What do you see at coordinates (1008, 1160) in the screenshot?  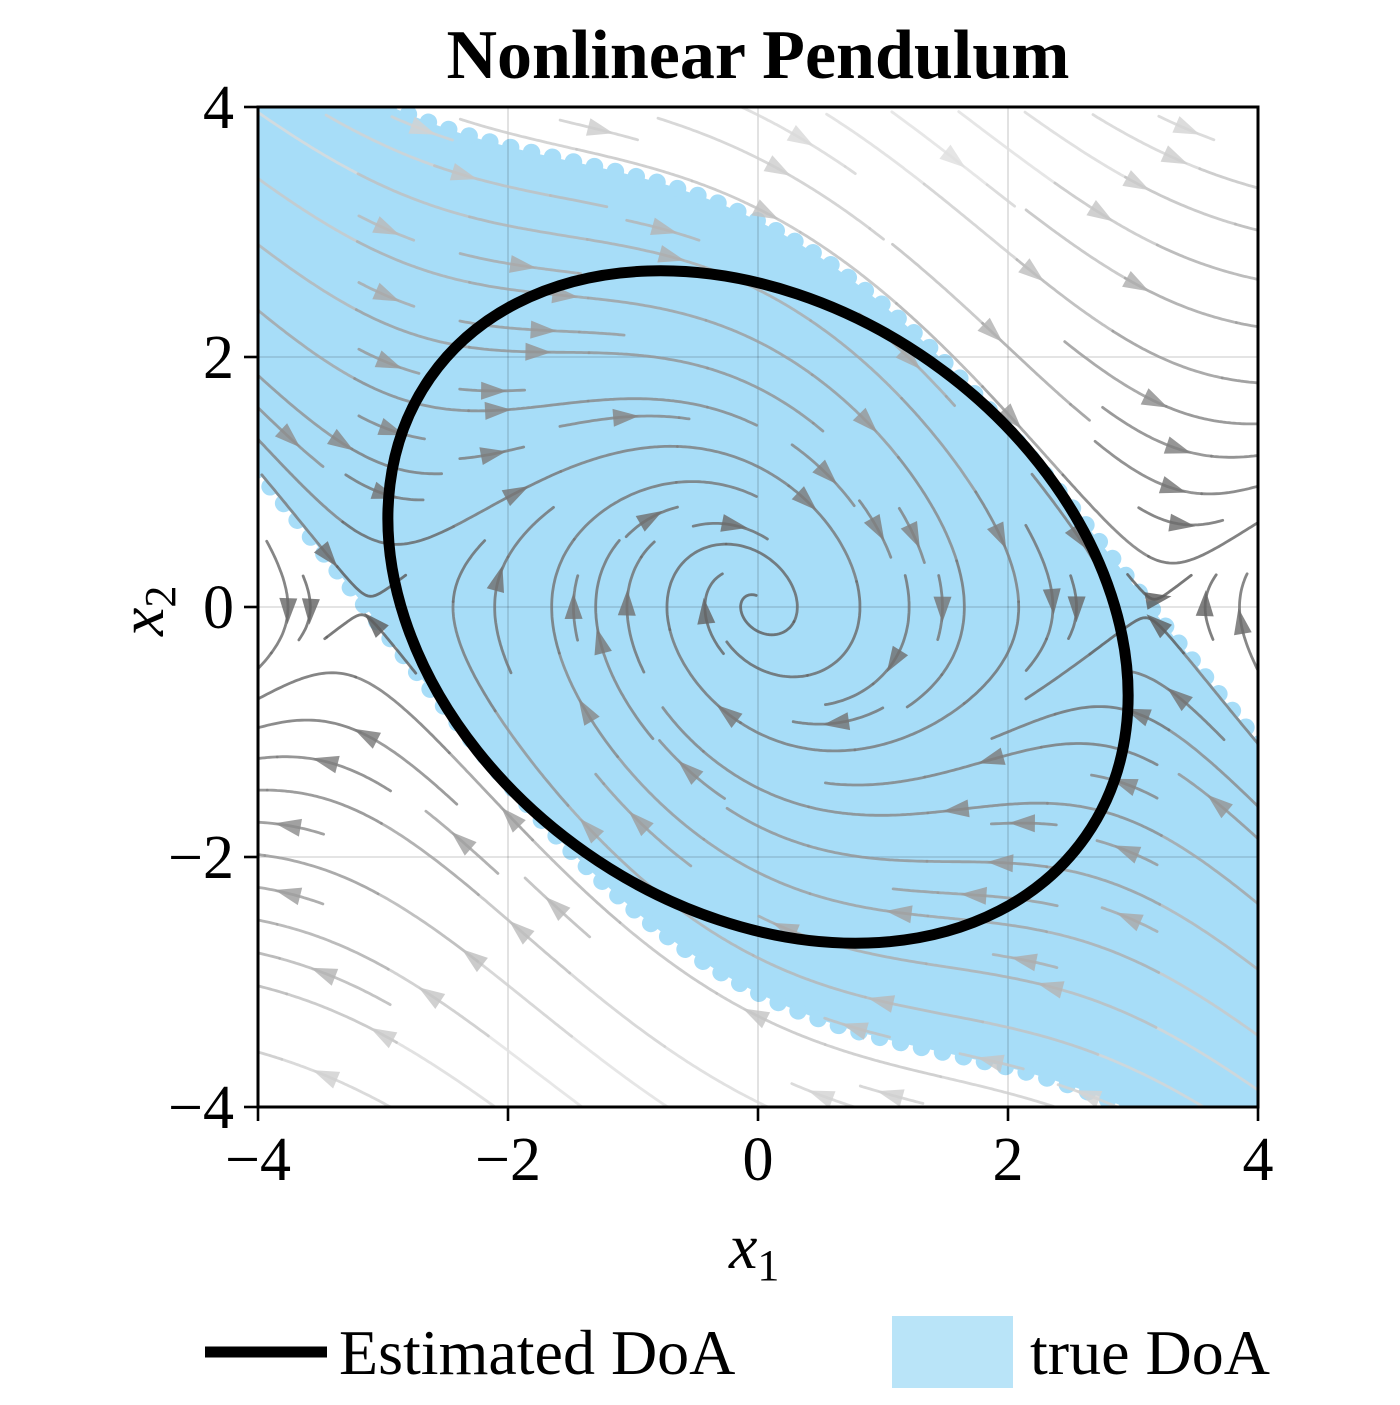 I see `x-tick-label: 2` at bounding box center [1008, 1160].